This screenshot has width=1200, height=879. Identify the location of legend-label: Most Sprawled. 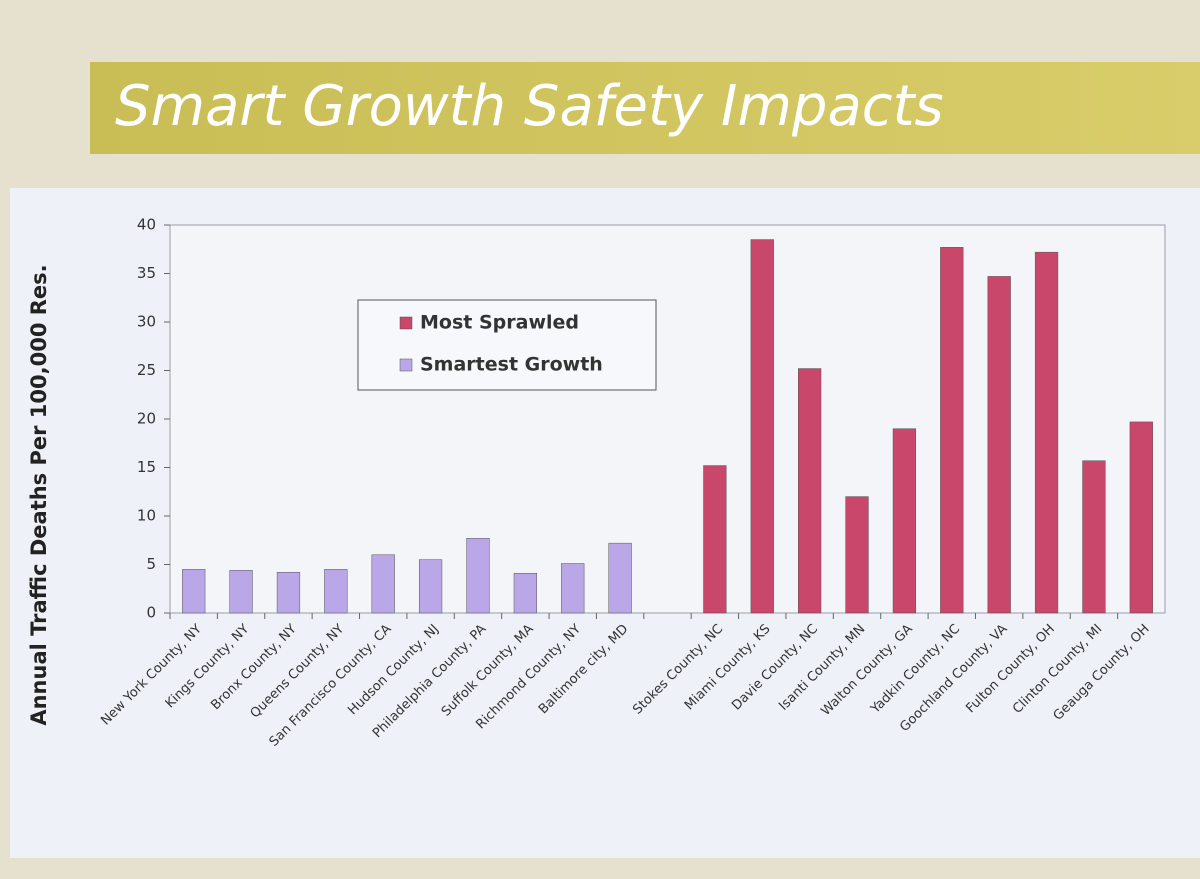
(499, 323).